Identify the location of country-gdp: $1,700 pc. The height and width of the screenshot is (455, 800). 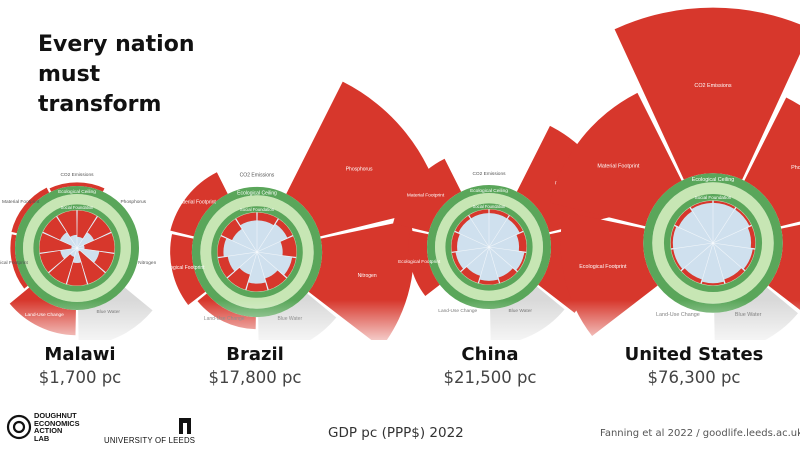
(80, 377).